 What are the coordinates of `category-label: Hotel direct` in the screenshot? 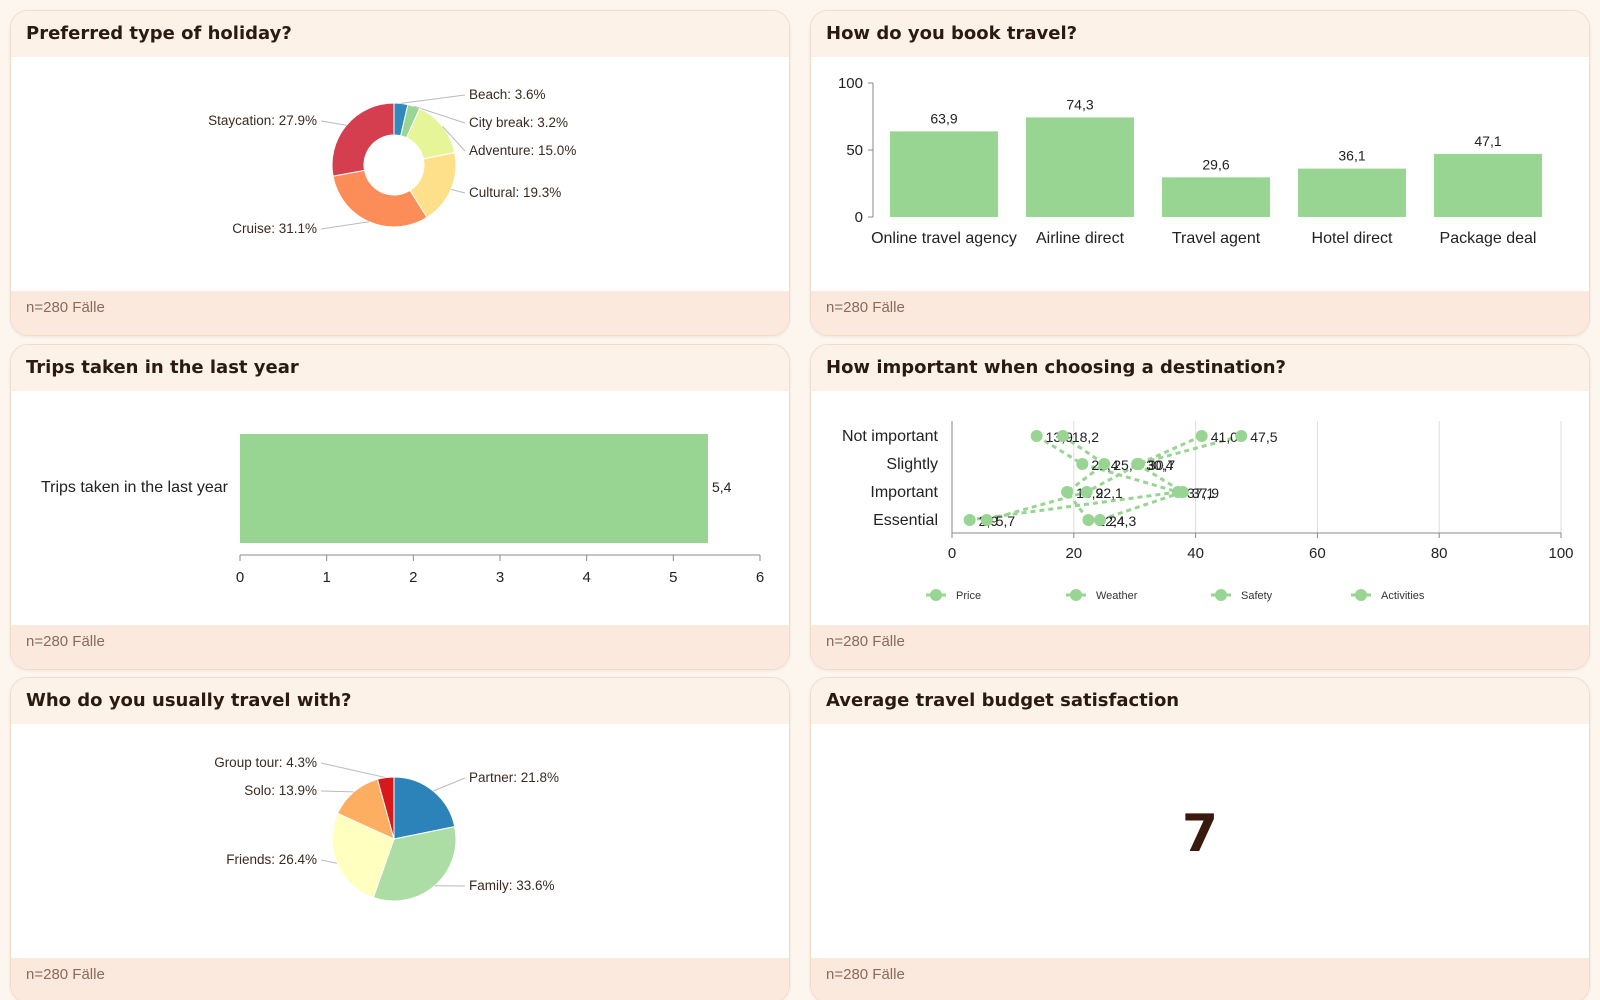 It's located at (1352, 238).